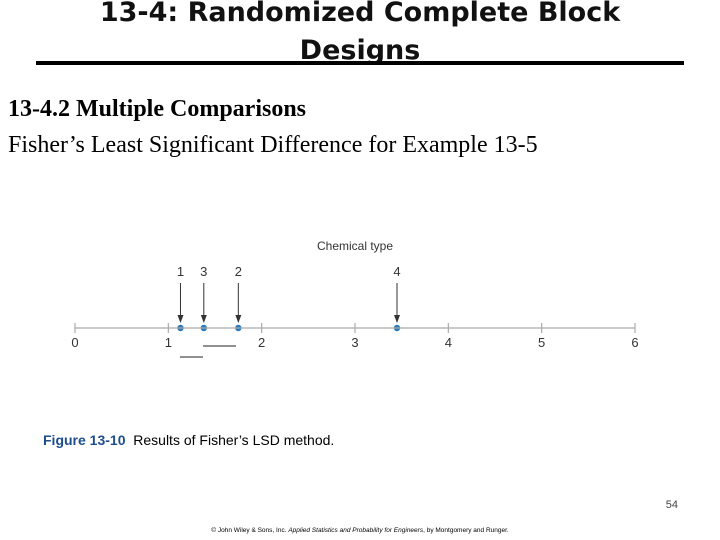 The width and height of the screenshot is (720, 540). What do you see at coordinates (84, 440) in the screenshot?
I see `figure-number: Figure 13-10` at bounding box center [84, 440].